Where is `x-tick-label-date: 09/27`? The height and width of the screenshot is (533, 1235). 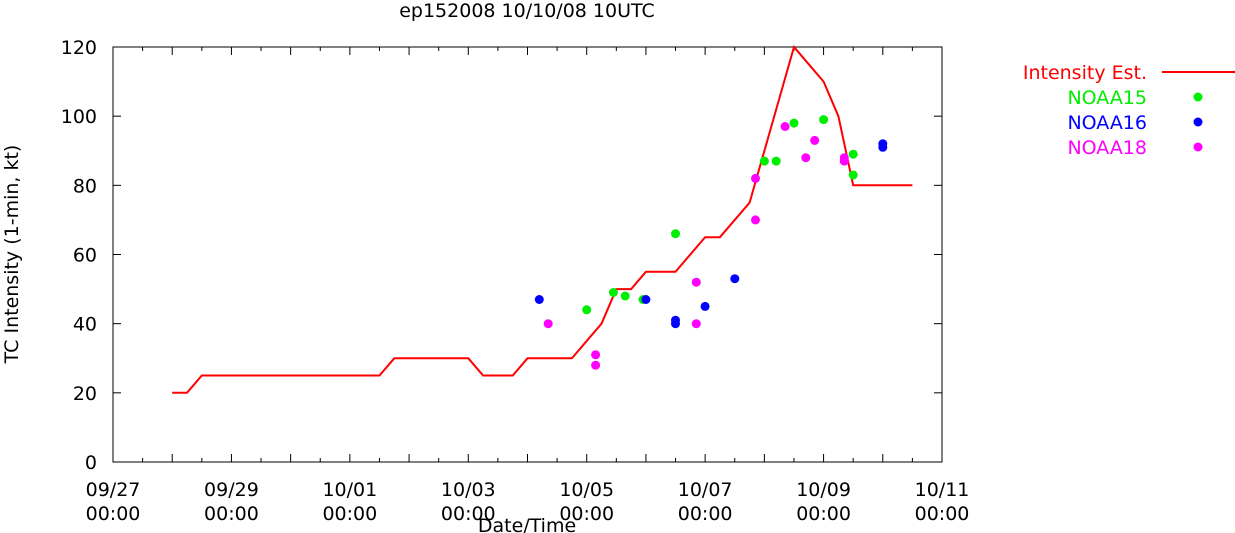
x-tick-label-date: 09/27 is located at coordinates (113, 490).